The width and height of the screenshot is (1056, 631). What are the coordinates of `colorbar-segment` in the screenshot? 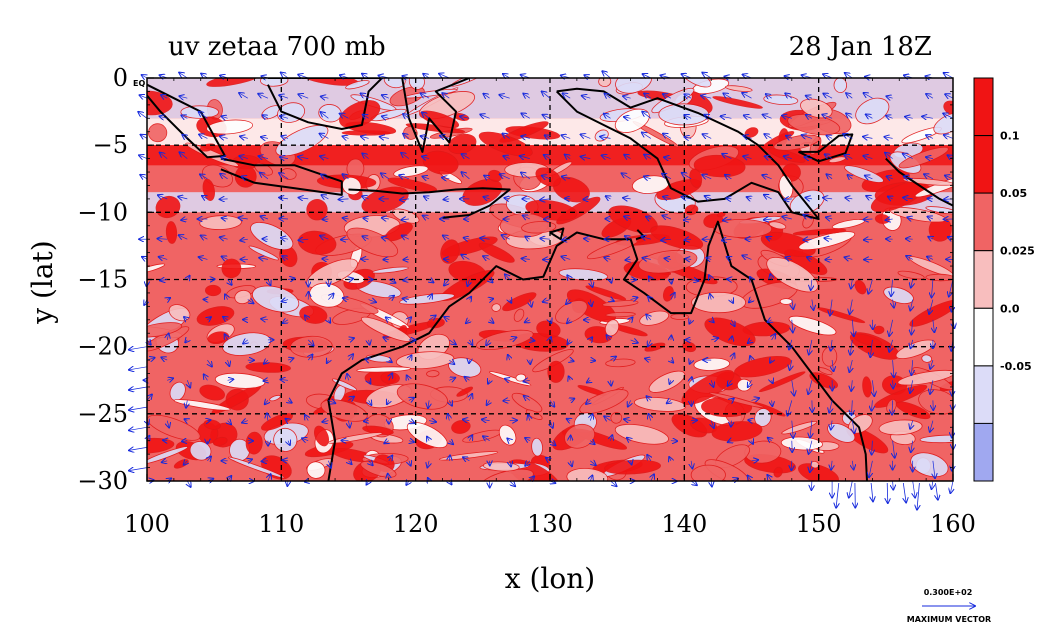 It's located at (983, 279).